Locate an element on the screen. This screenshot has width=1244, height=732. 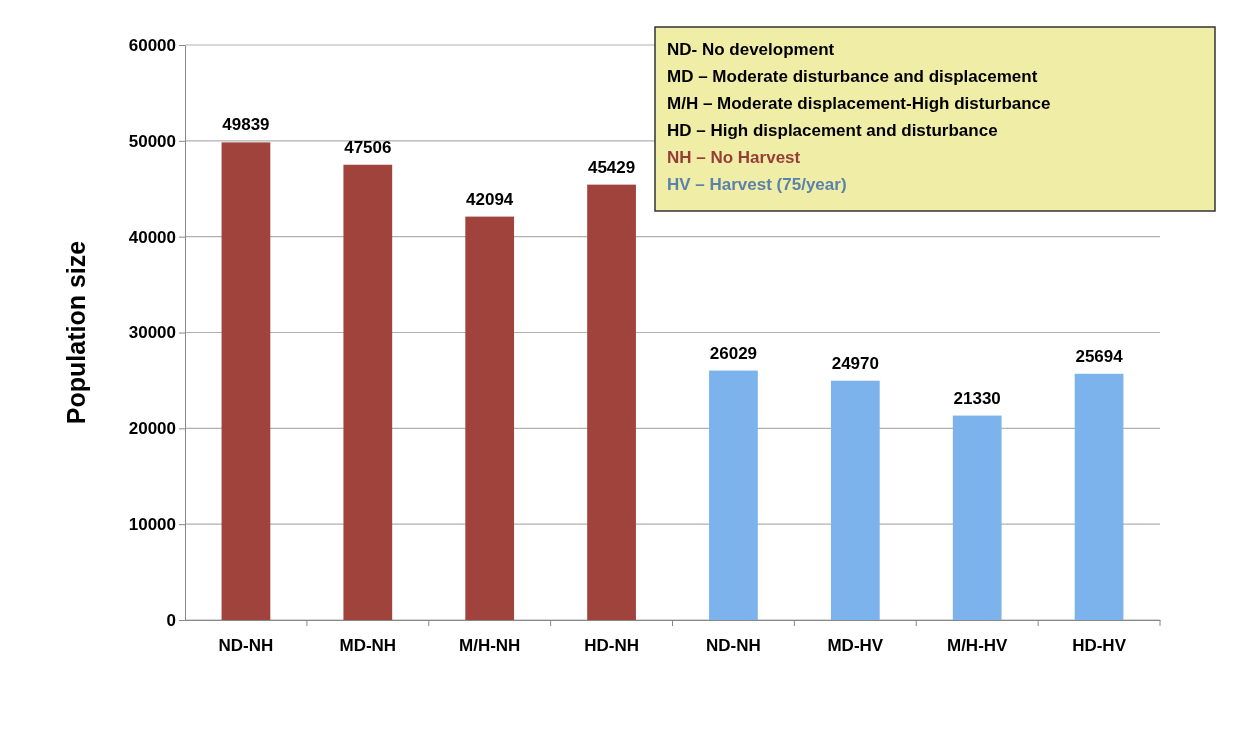
data-label: 42094 is located at coordinates (490, 199).